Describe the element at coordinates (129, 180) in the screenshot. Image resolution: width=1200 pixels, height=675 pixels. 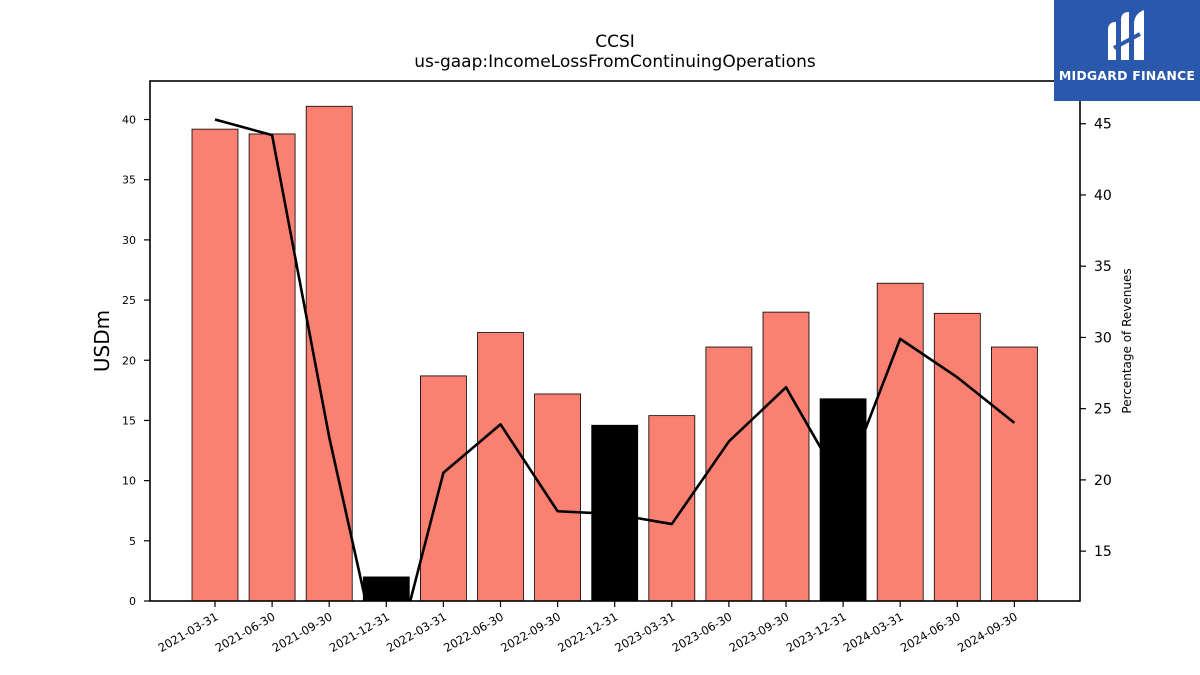
I see `y-tick-label-35: 35` at that location.